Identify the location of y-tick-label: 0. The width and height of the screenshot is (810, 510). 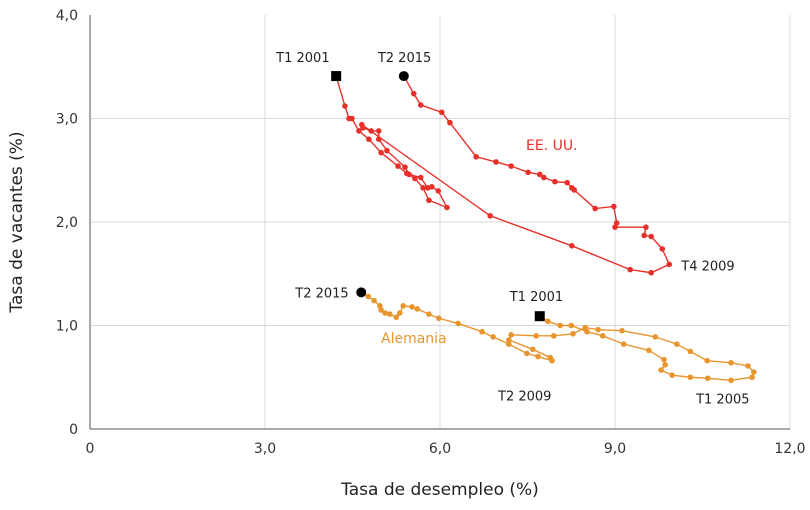
(73, 430).